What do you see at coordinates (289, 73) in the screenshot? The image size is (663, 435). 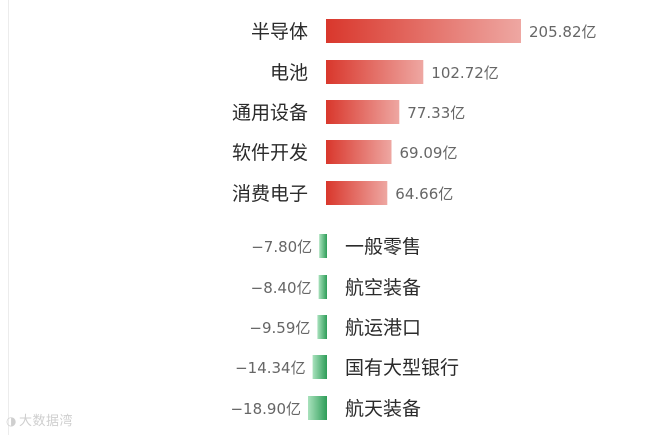 I see `category-label-1: 电池` at bounding box center [289, 73].